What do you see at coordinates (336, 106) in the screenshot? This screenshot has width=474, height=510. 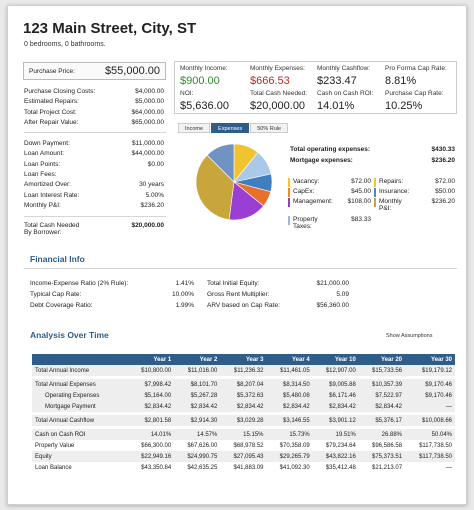 I see `metric-value: 14.01%` at bounding box center [336, 106].